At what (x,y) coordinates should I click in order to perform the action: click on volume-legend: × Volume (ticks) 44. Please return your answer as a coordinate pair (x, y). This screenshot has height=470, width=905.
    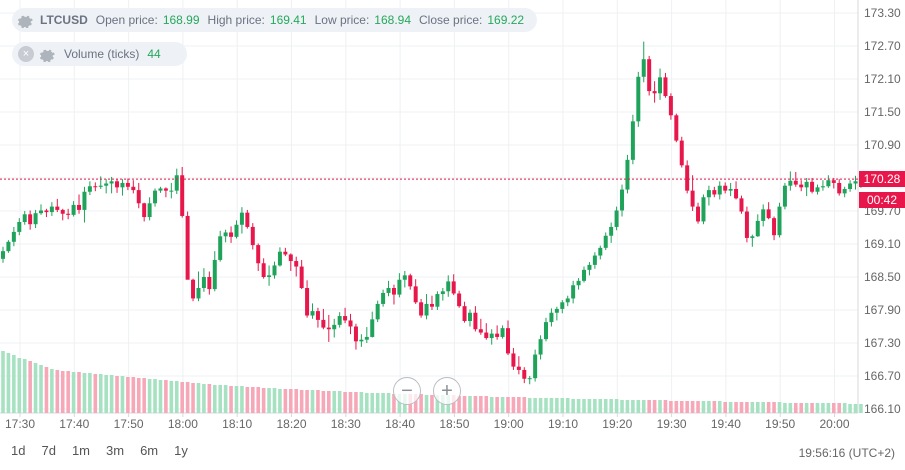
    Looking at the image, I should click on (99, 54).